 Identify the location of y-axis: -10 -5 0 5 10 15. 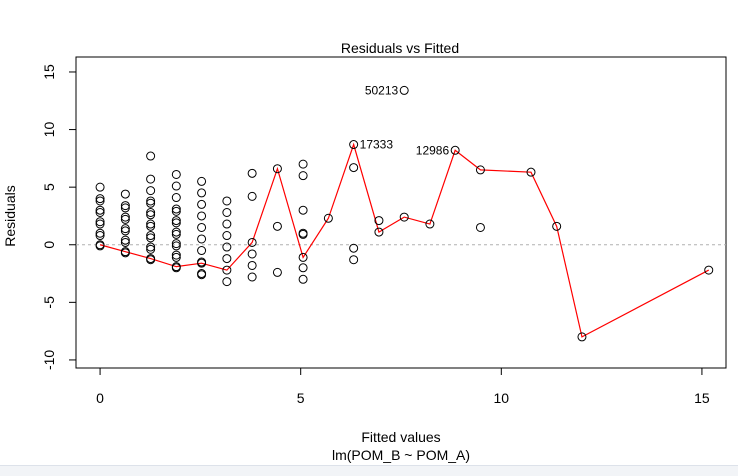
(59, 217).